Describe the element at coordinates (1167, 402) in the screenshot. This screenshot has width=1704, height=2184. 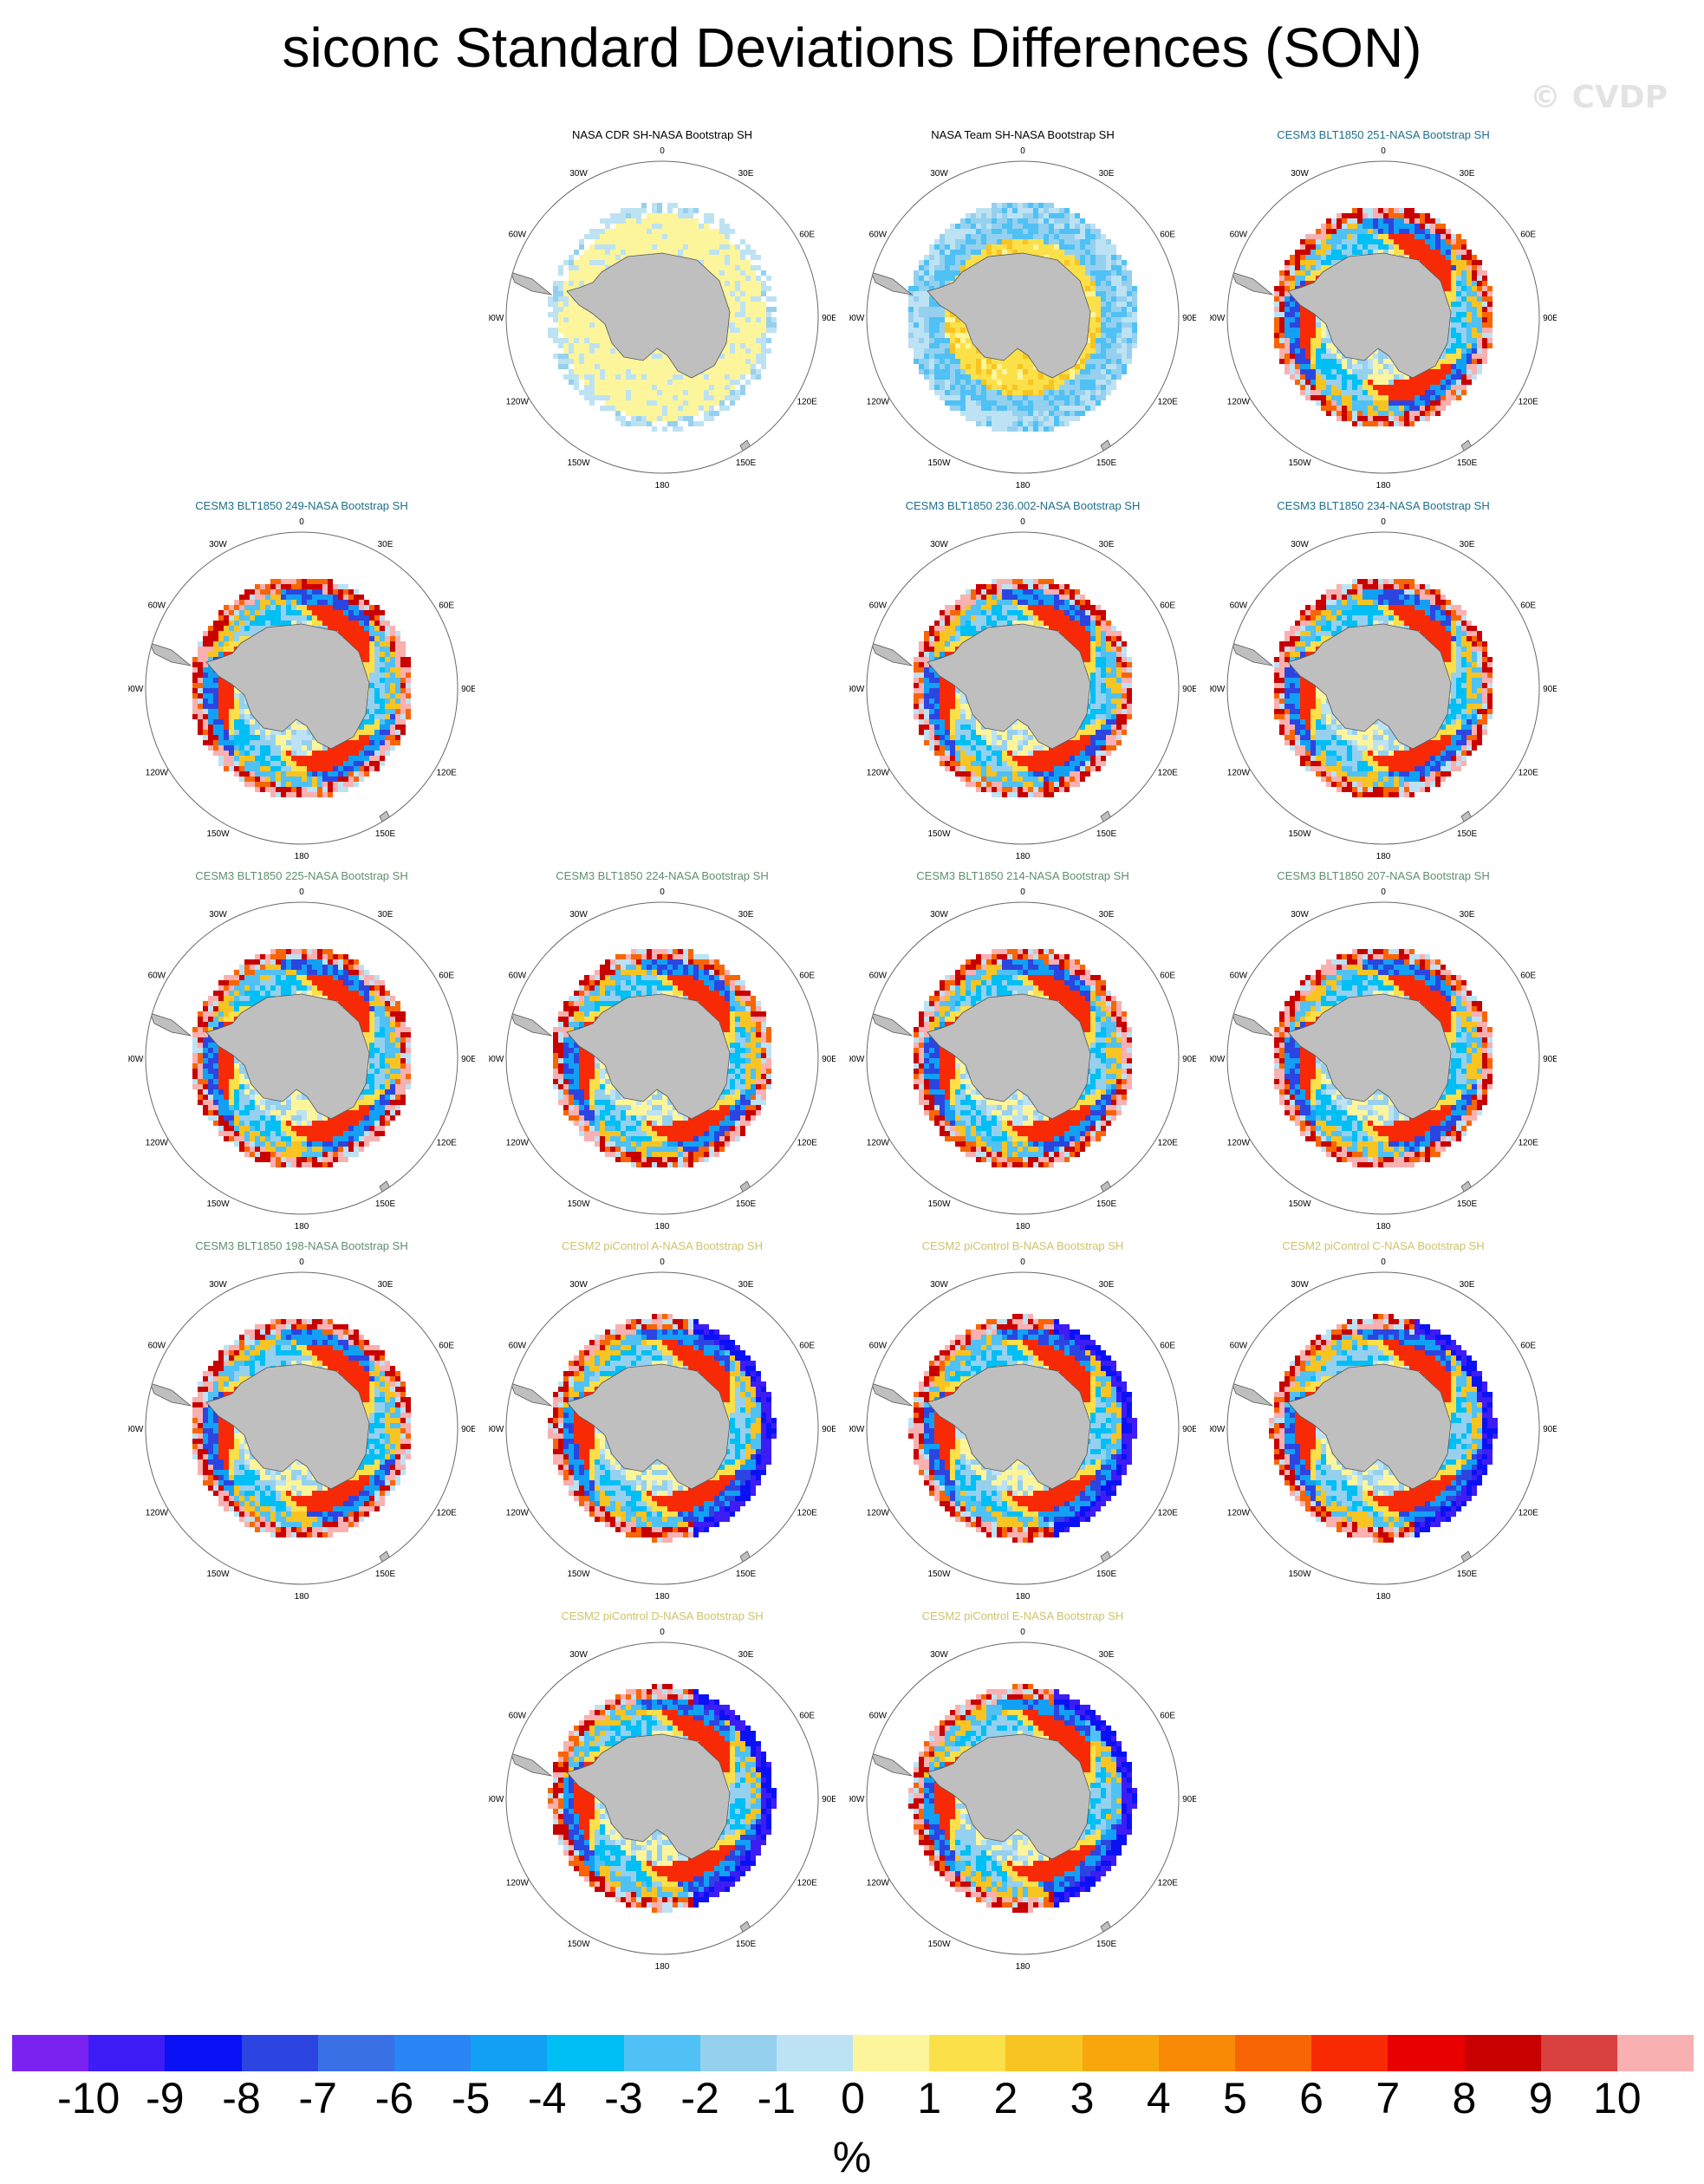
I see `longitude-label: 120E` at that location.